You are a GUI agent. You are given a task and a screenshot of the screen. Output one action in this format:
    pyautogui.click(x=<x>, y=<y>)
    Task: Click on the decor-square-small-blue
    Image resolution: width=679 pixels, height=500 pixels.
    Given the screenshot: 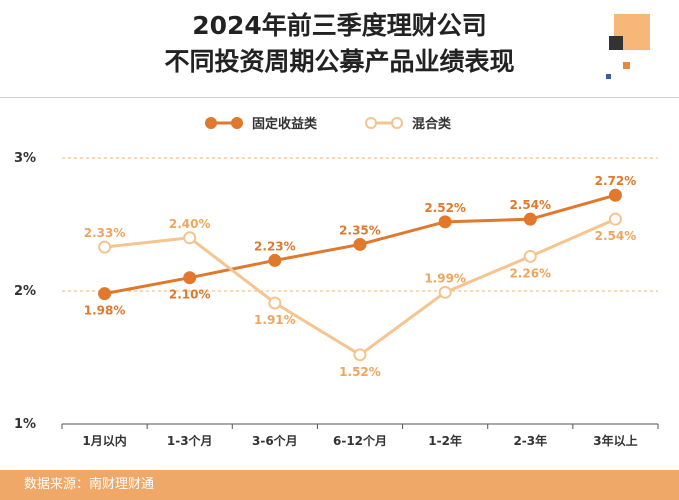 What is the action you would take?
    pyautogui.click(x=608, y=76)
    